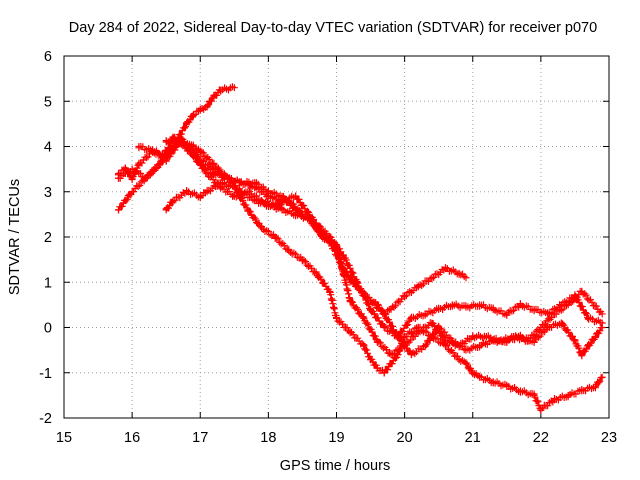 Image resolution: width=640 pixels, height=480 pixels. What do you see at coordinates (268, 438) in the screenshot?
I see `x-tick-label-18: 18` at bounding box center [268, 438].